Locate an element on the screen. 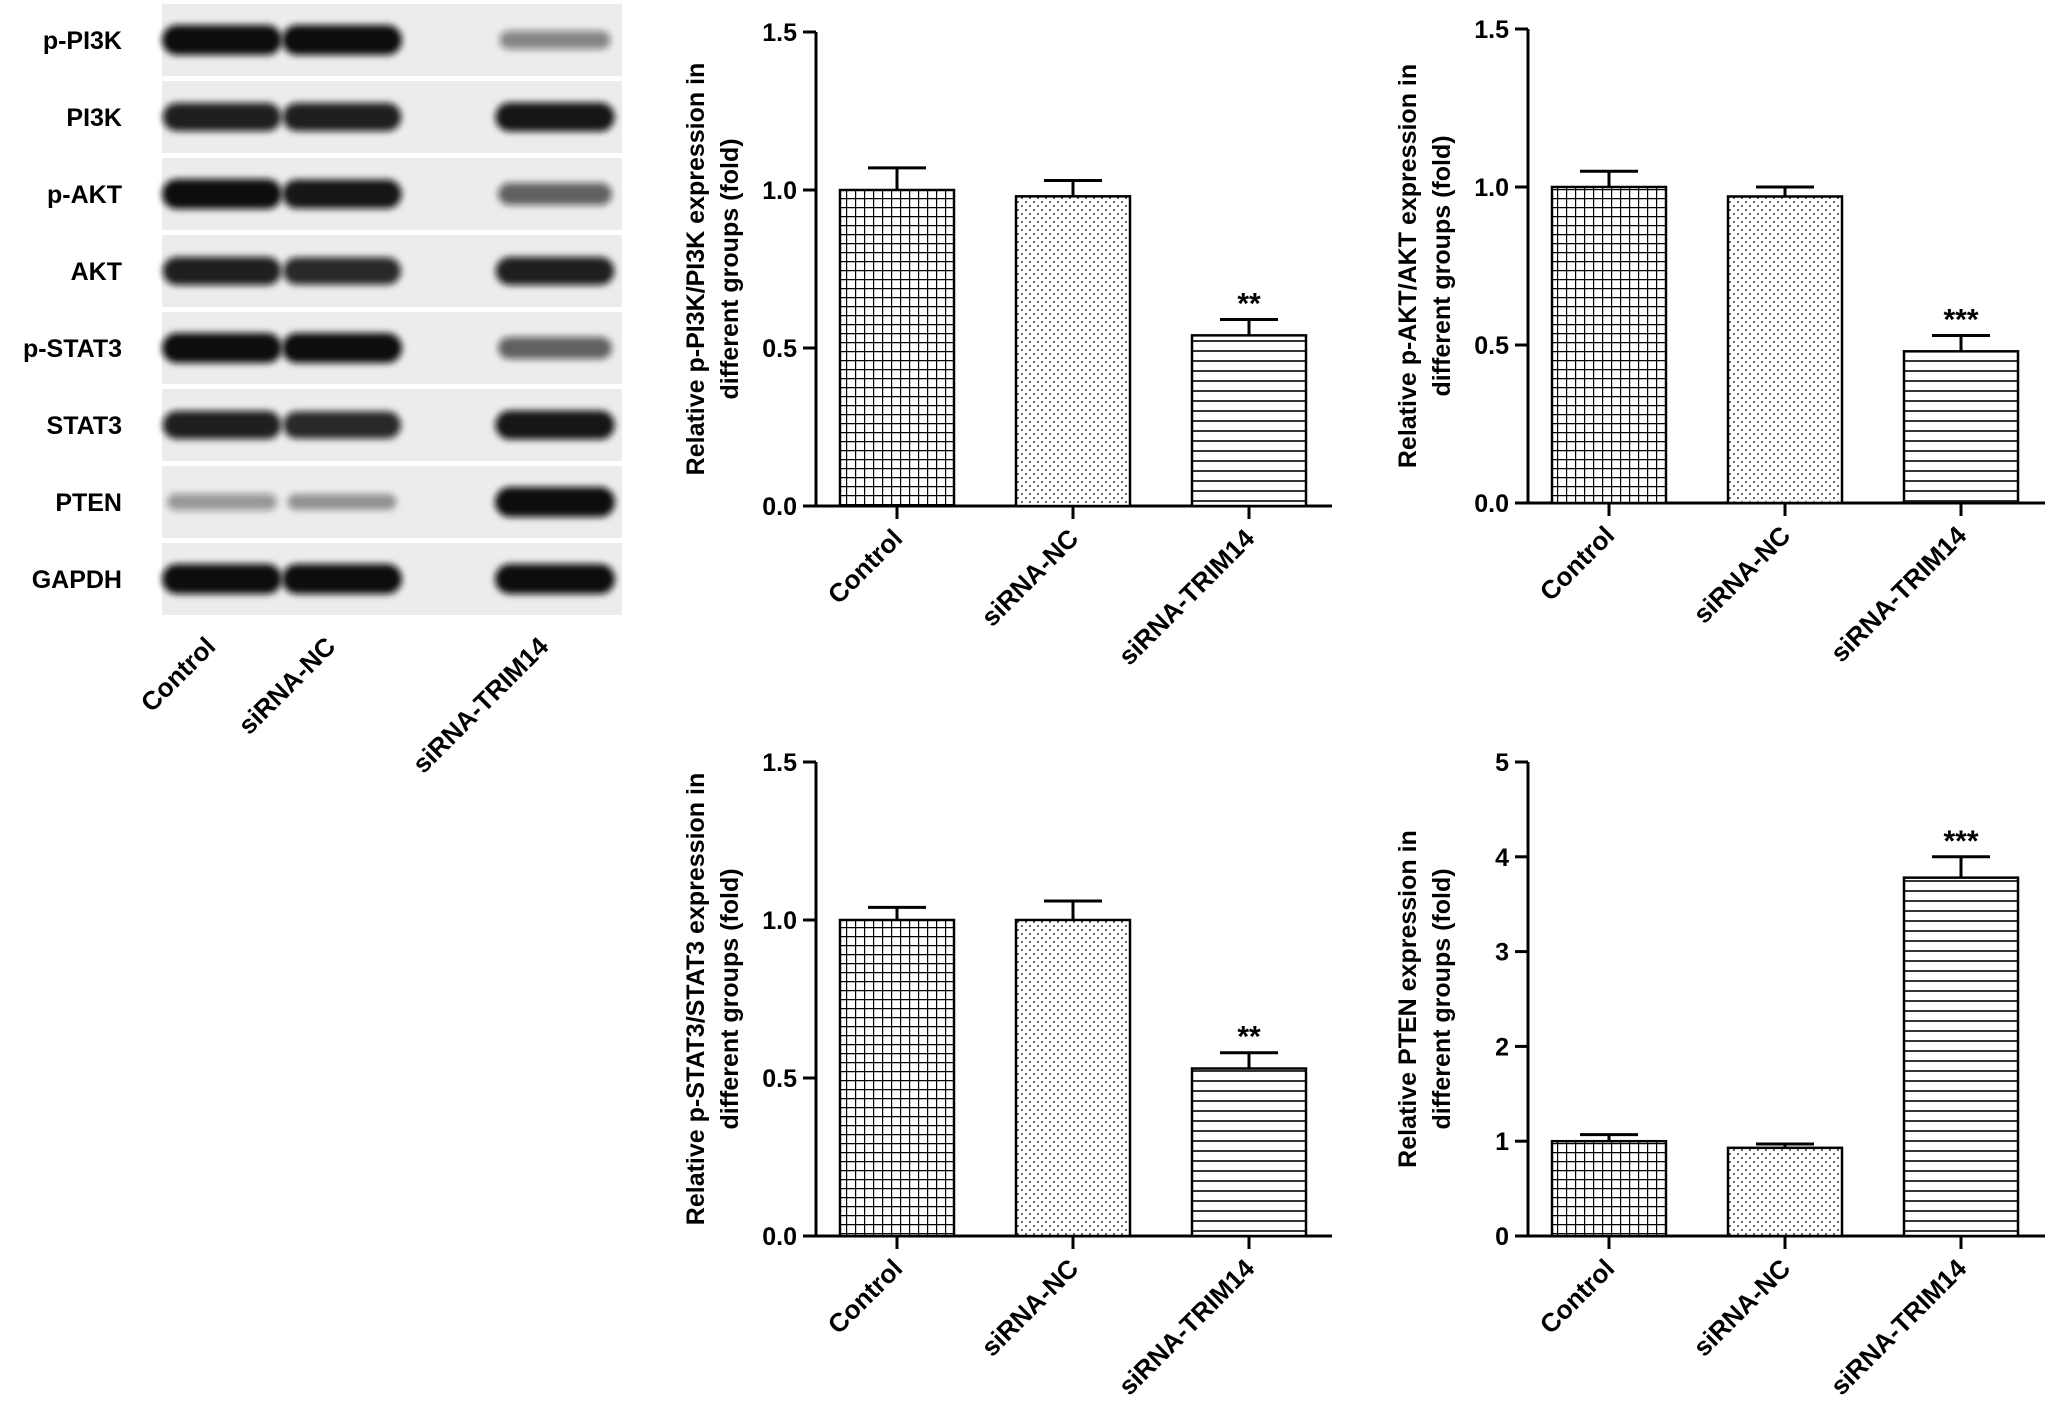 This screenshot has height=1415, width=2050. y-axis-label-line-1: Relative p-AKT/AKT expression in is located at coordinates (1408, 266).